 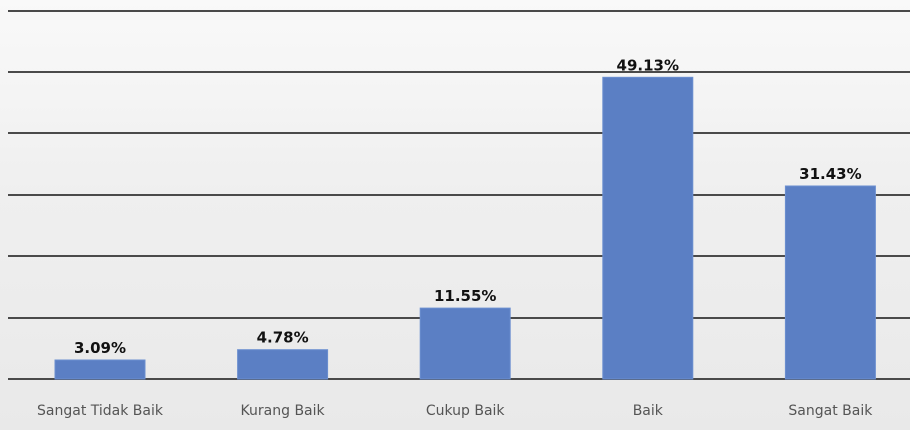 I want to click on data-label: 11.55%, so click(x=465, y=296).